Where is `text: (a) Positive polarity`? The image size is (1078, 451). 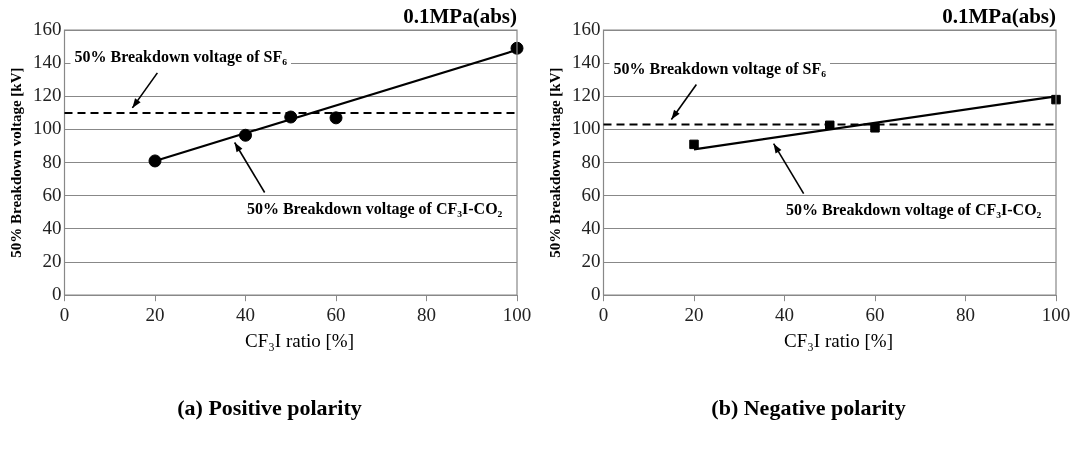 text: (a) Positive polarity is located at coordinates (269, 408).